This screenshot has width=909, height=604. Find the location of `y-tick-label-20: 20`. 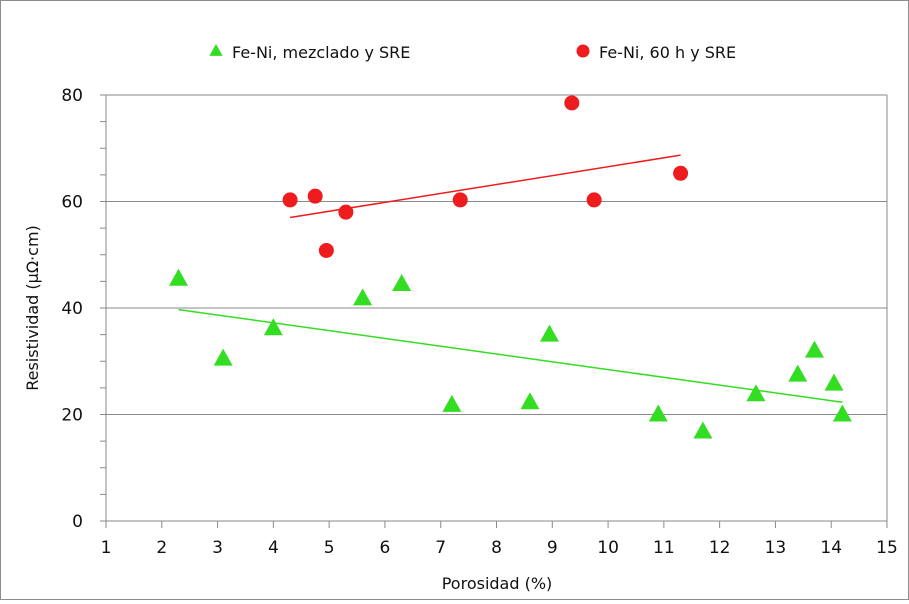

y-tick-label-20: 20 is located at coordinates (72, 416).